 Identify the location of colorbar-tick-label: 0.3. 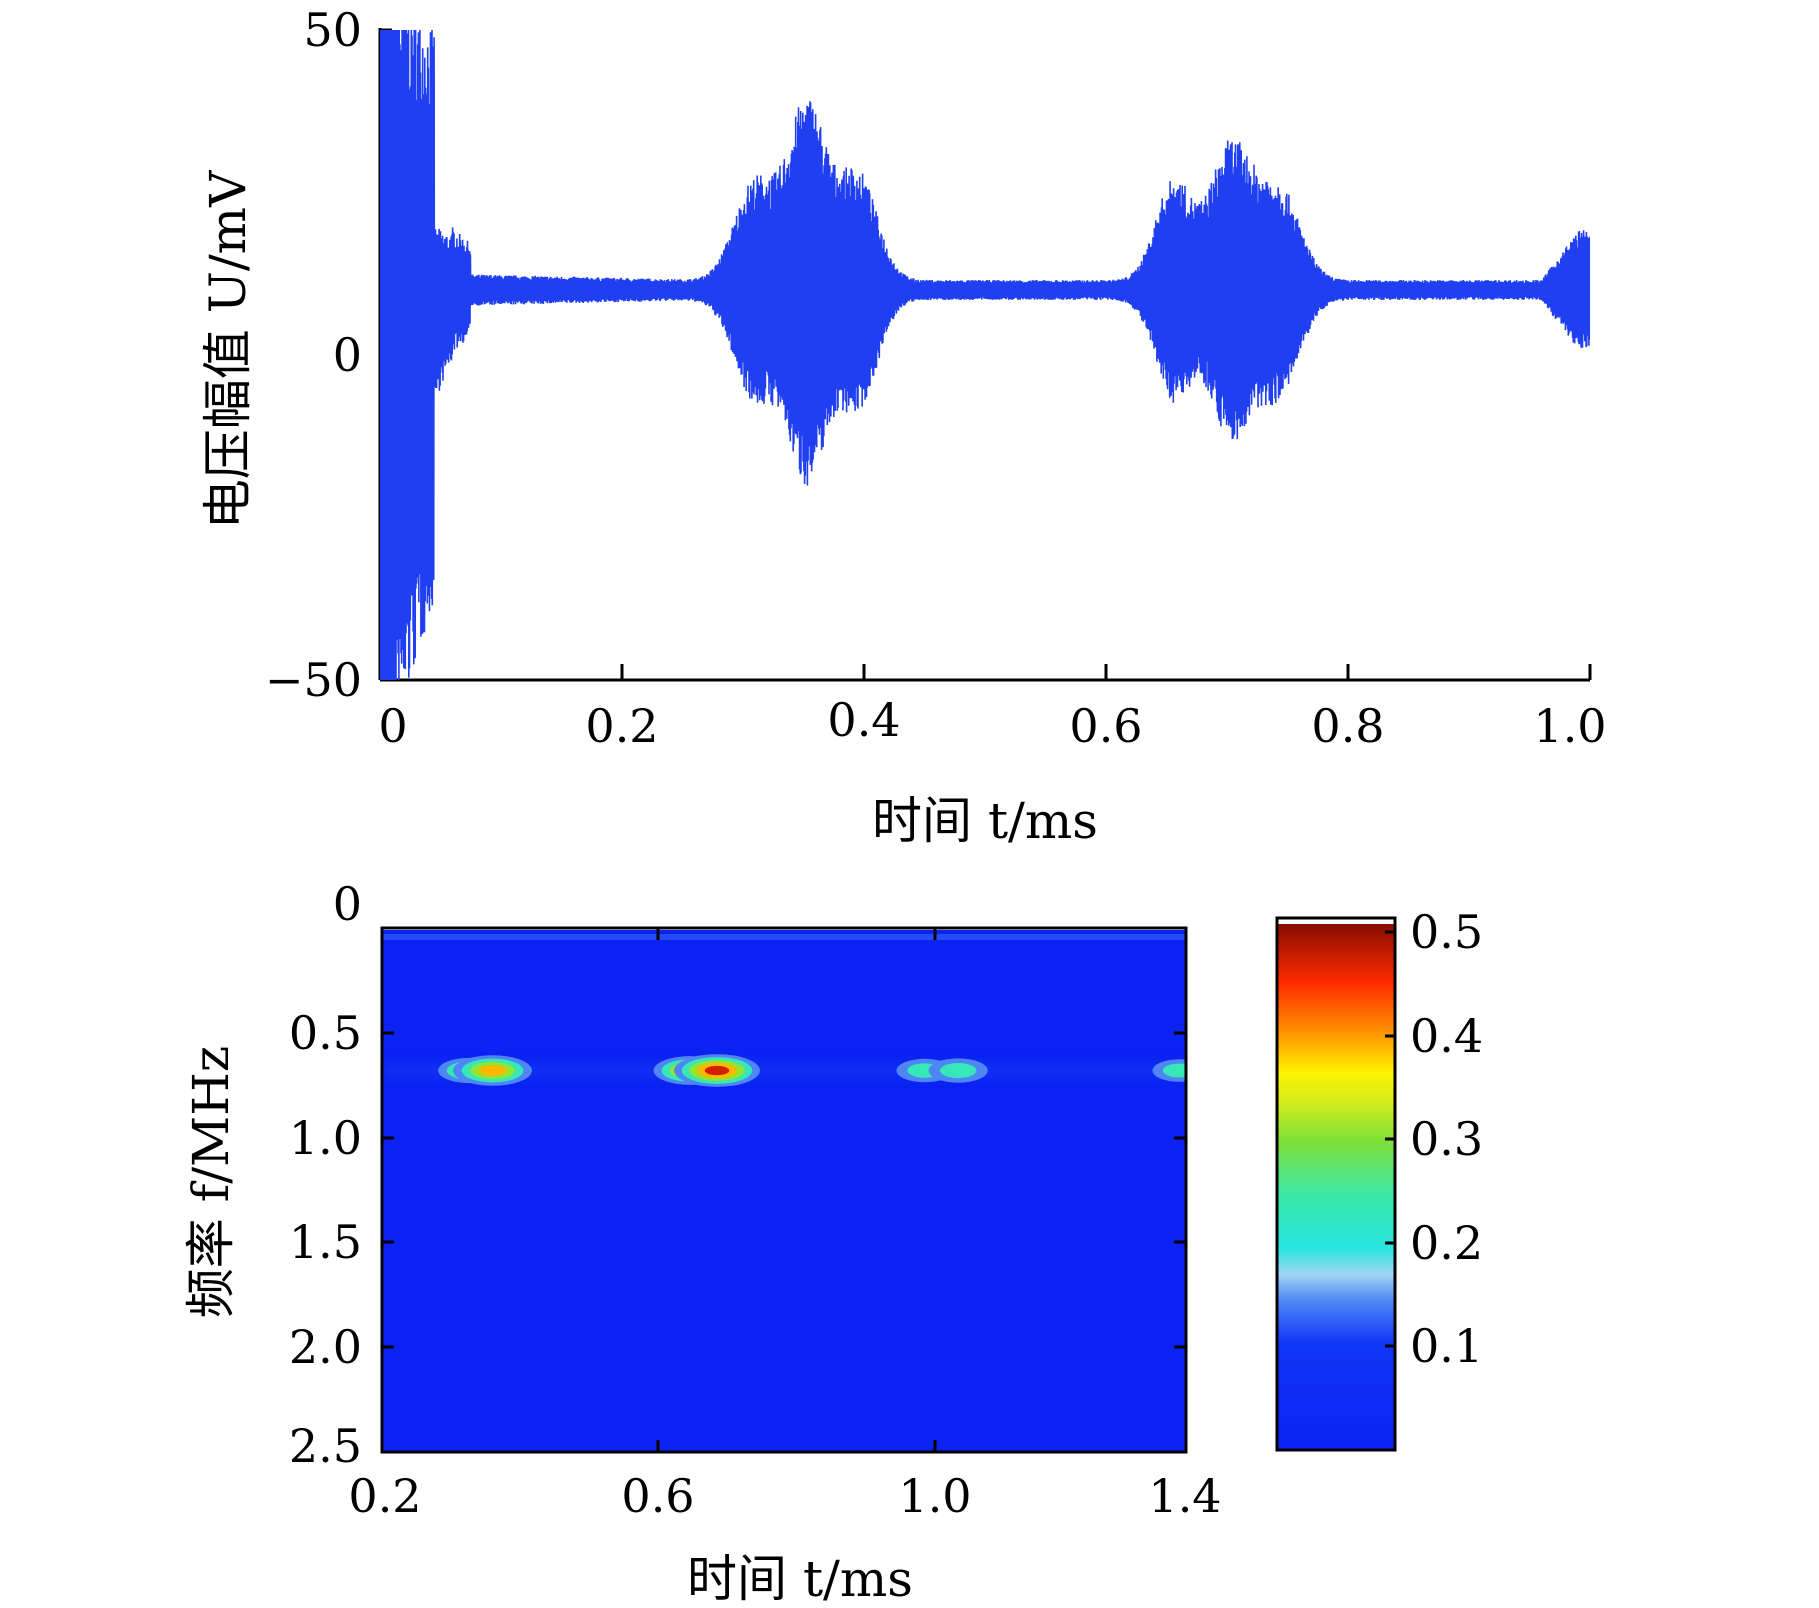
(1446, 1139).